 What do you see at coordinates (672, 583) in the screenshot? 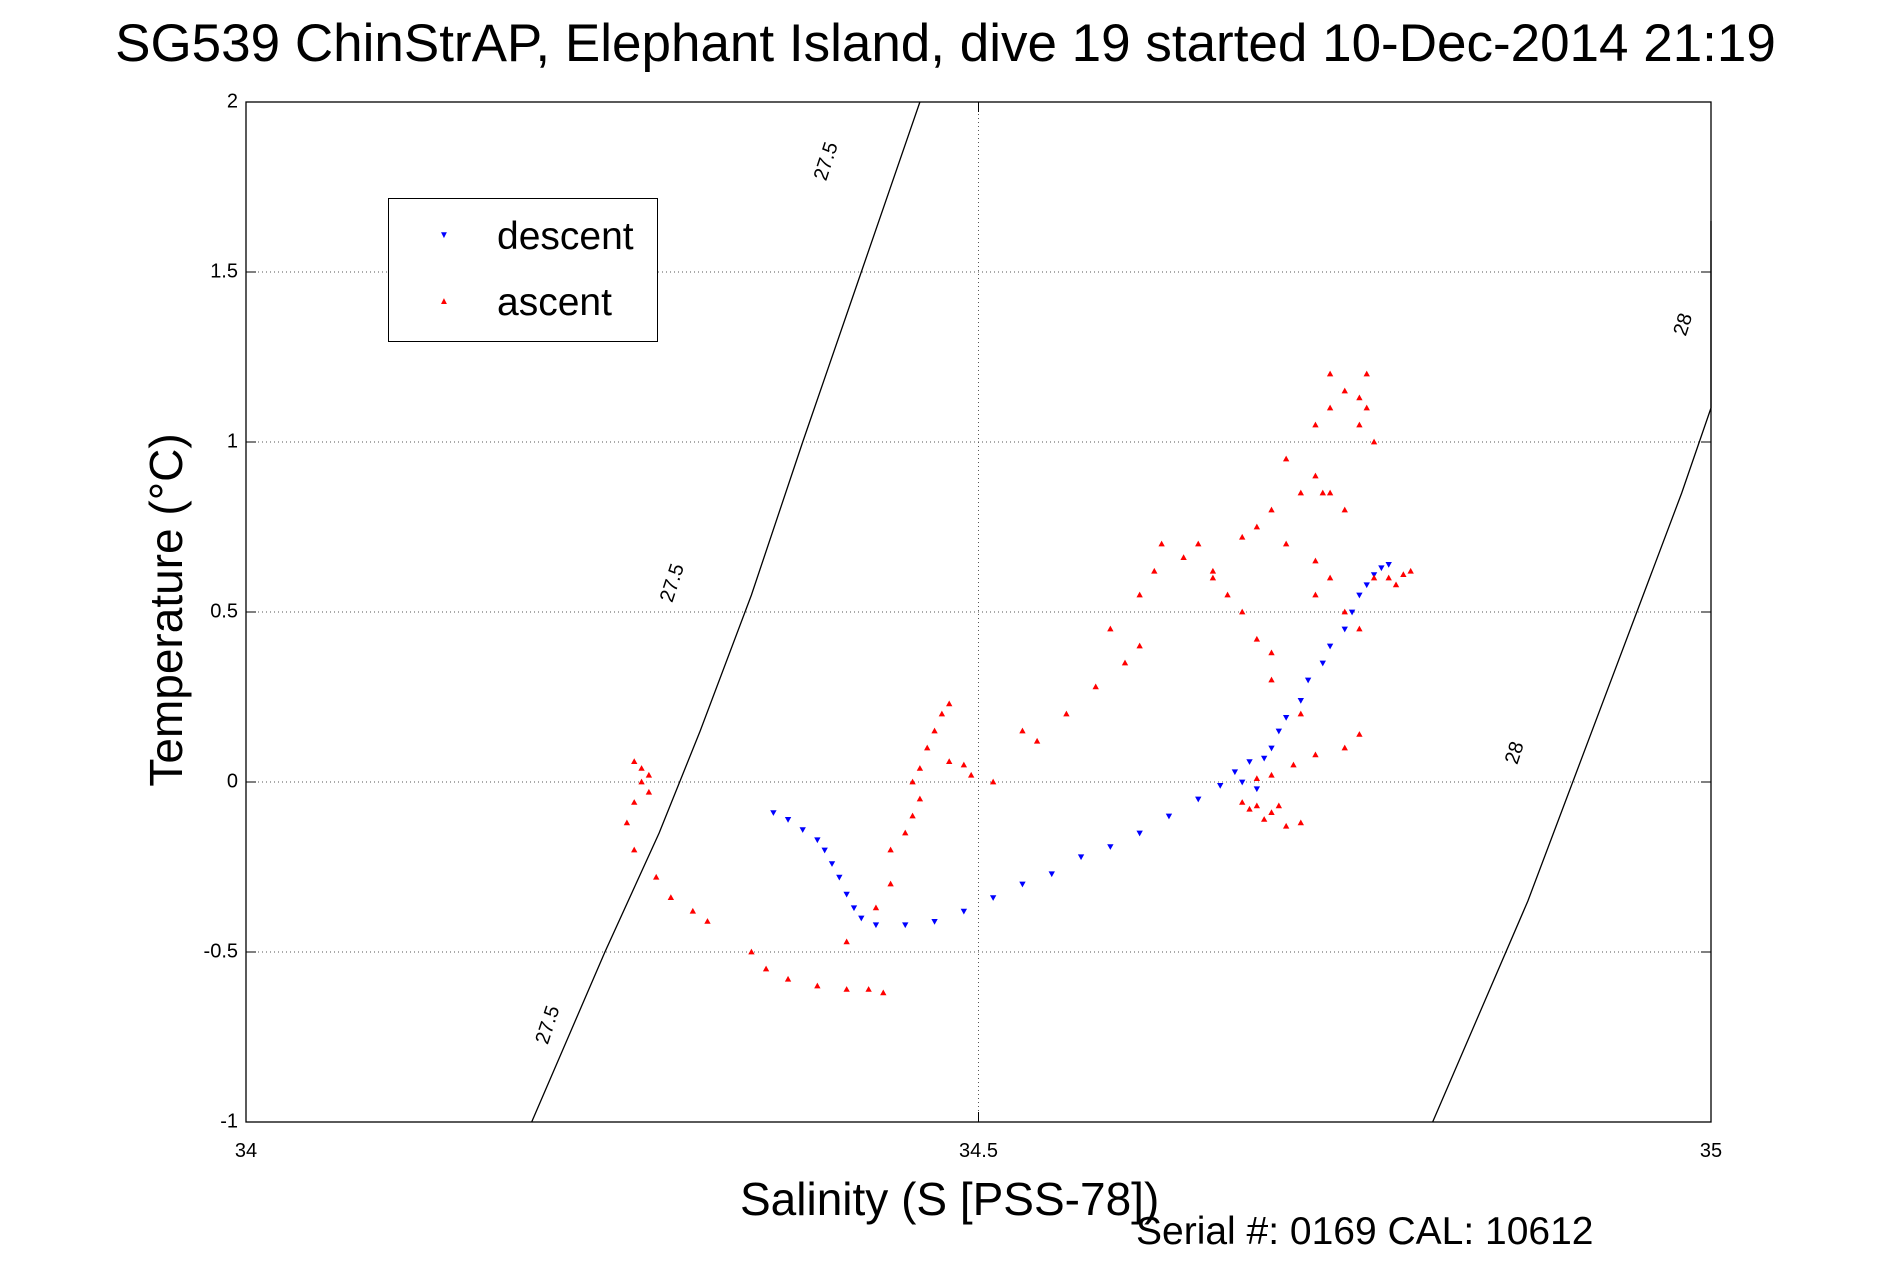
I see `isopycnal-label: 27.5` at bounding box center [672, 583].